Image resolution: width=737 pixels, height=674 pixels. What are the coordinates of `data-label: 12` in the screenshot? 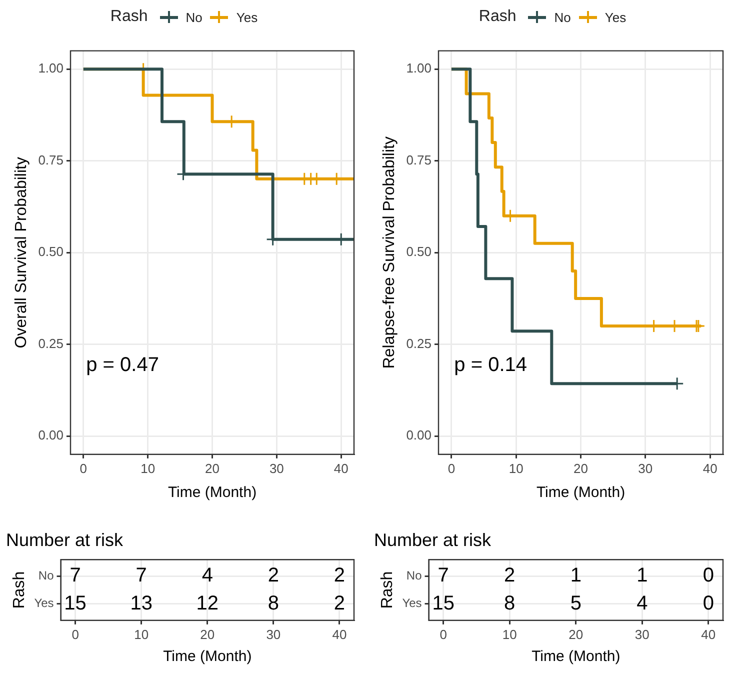 It's located at (207, 603).